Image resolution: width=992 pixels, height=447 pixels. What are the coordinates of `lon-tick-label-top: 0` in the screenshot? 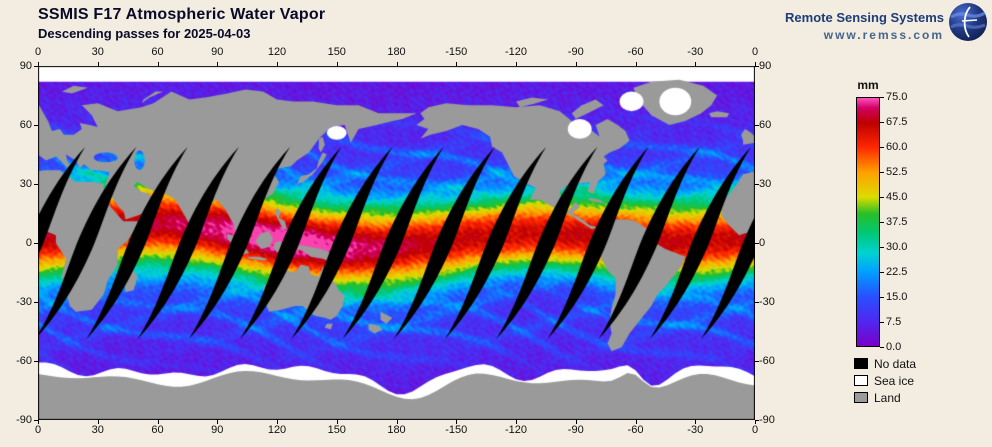 It's located at (38, 52).